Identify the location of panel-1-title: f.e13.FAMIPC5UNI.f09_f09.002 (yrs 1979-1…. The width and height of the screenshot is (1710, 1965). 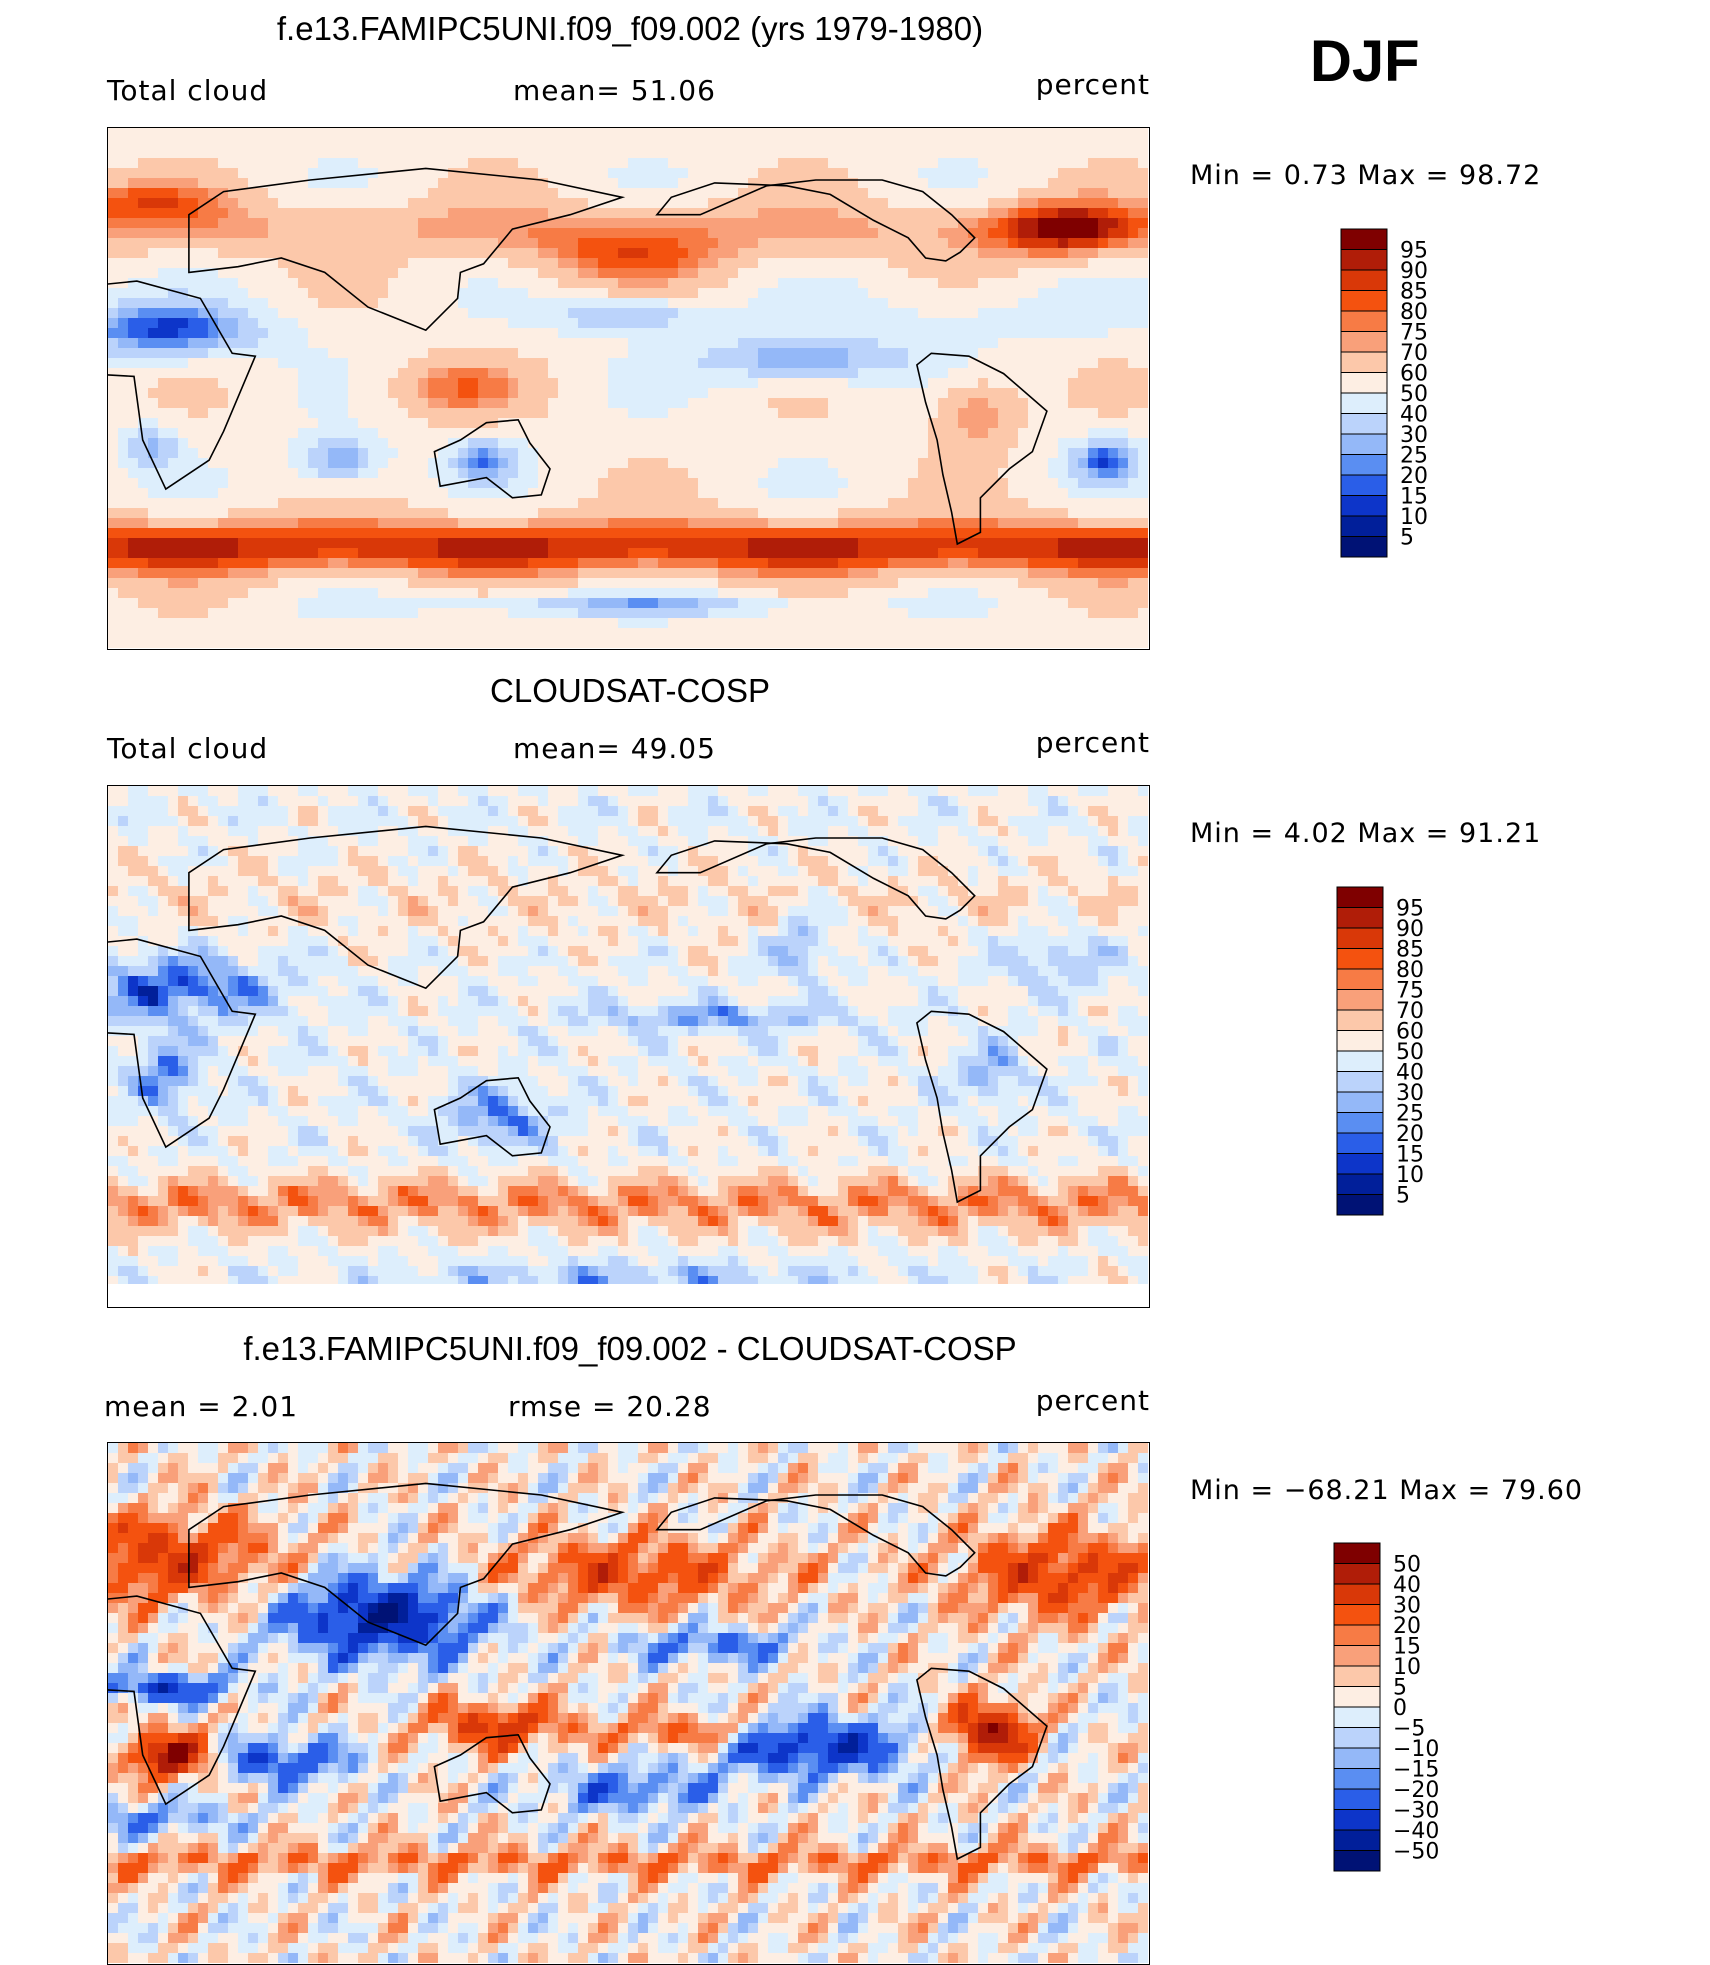
(630, 28).